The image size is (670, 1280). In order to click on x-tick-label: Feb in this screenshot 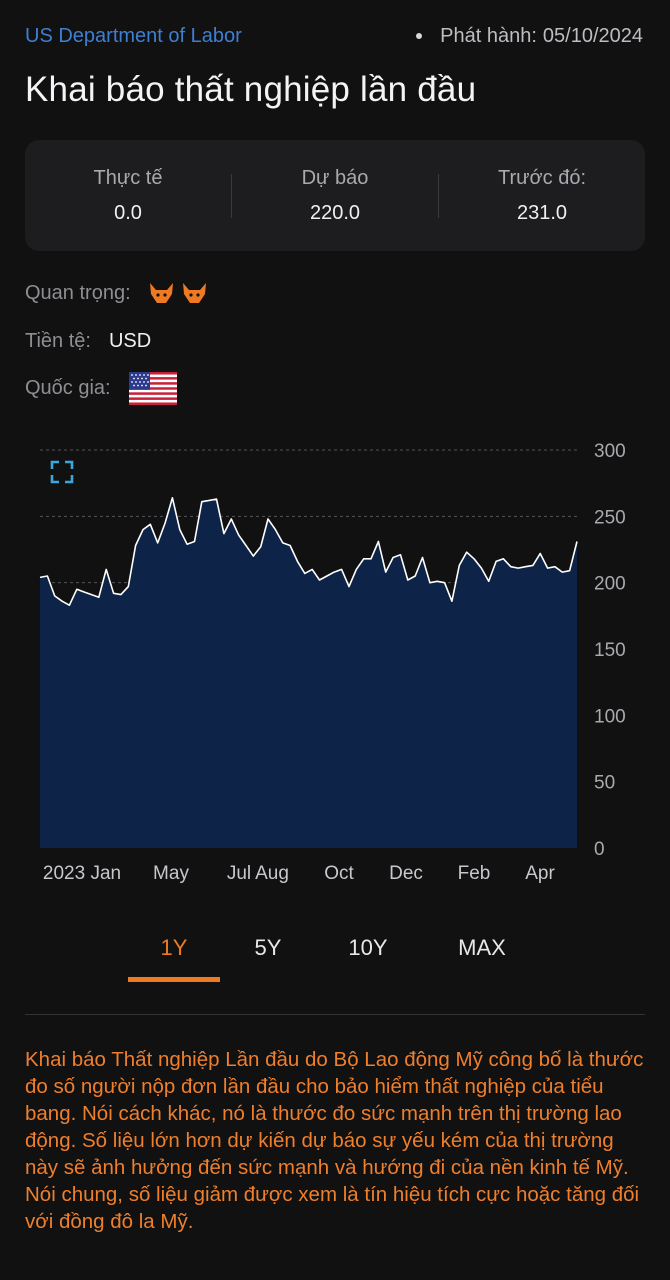, I will do `click(474, 873)`.